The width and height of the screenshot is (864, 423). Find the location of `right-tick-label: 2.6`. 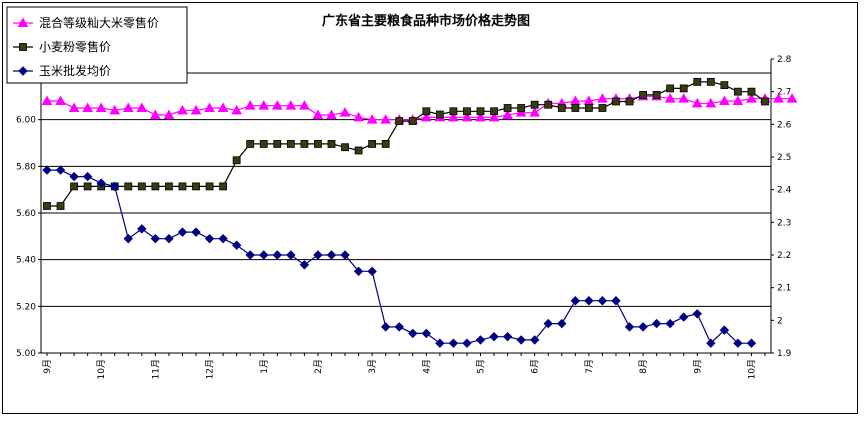

right-tick-label: 2.6 is located at coordinates (784, 125).